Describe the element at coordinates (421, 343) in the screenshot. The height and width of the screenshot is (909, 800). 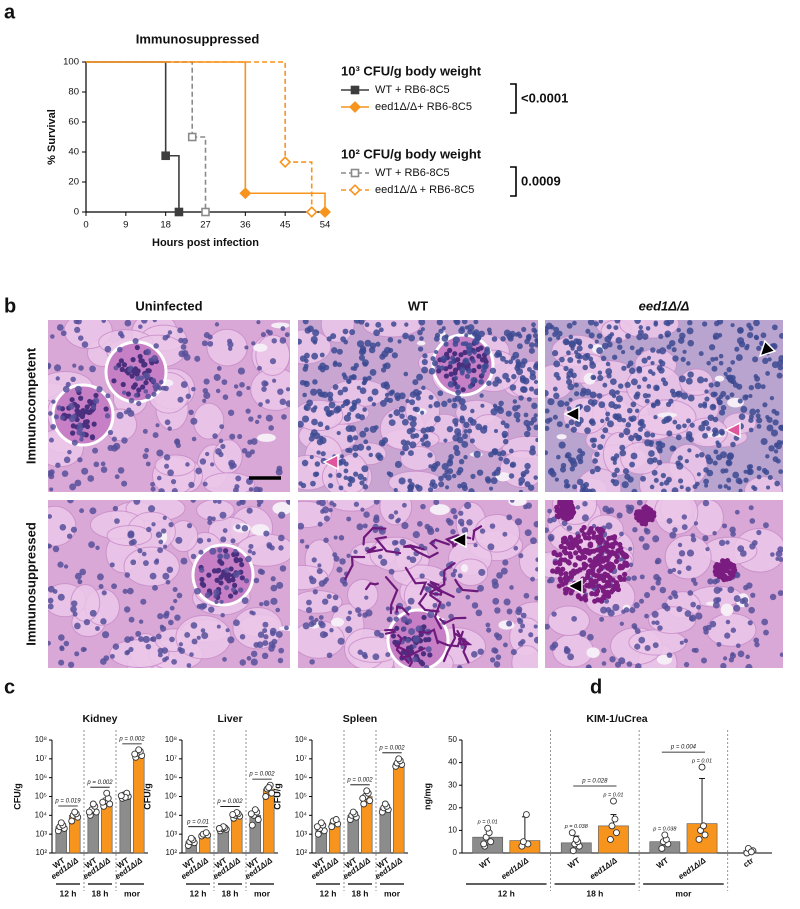
I see `lumen` at that location.